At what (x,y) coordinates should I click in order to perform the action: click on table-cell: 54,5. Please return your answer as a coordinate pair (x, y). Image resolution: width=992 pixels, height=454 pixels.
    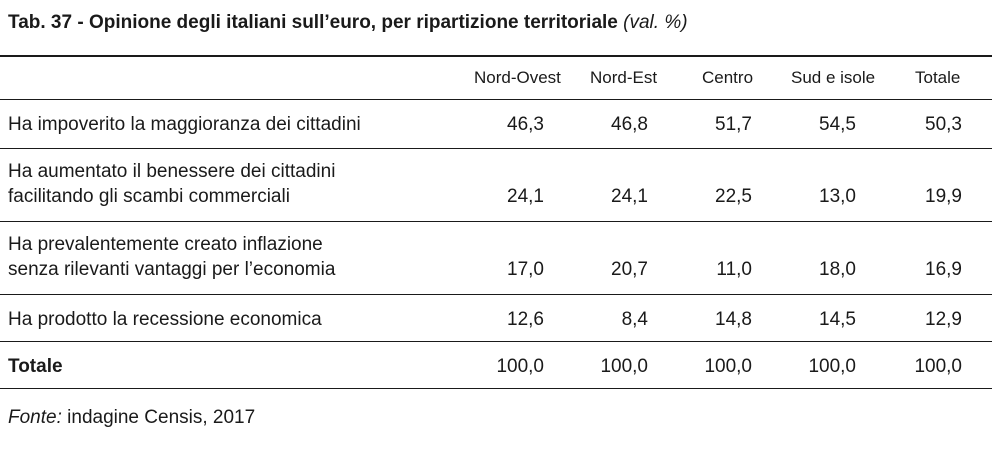
    Looking at the image, I should click on (837, 124).